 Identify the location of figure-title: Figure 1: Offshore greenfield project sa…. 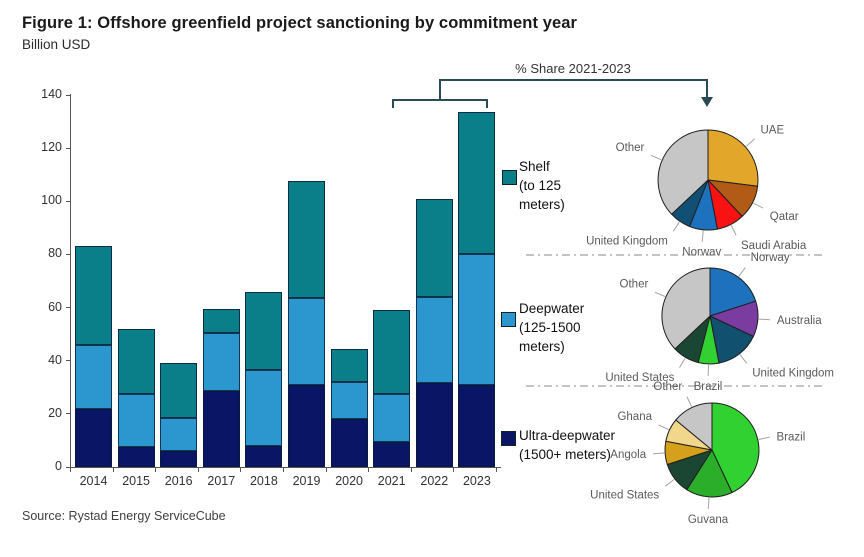
(300, 23).